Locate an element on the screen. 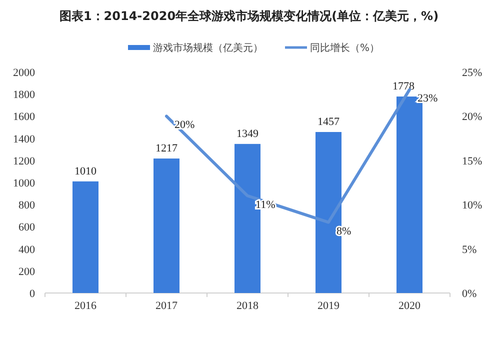  y2-tick-label: 25% is located at coordinates (472, 73).